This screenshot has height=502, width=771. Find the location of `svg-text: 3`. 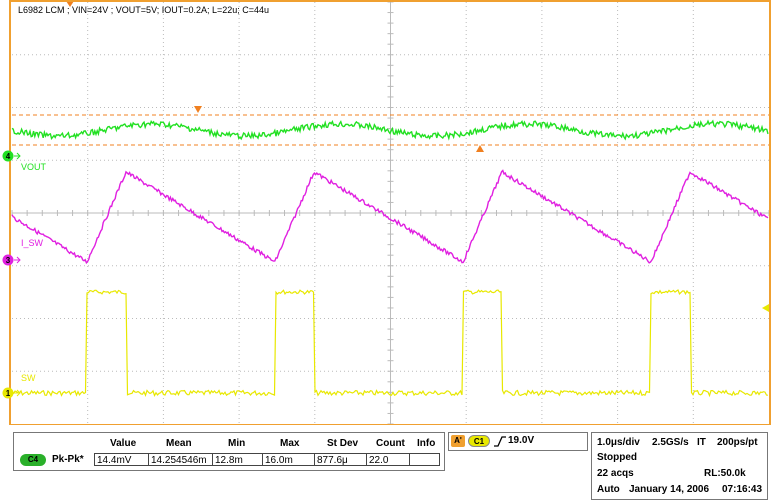

svg-text: 3 is located at coordinates (8, 260).